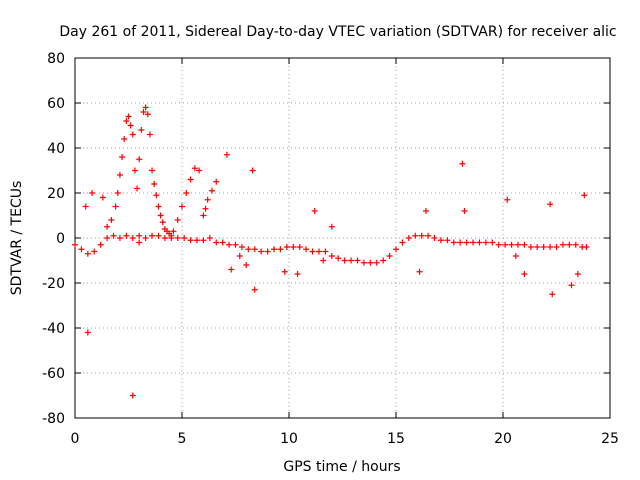  Describe the element at coordinates (53, 284) in the screenshot. I see `y-tick-label: -20` at that location.